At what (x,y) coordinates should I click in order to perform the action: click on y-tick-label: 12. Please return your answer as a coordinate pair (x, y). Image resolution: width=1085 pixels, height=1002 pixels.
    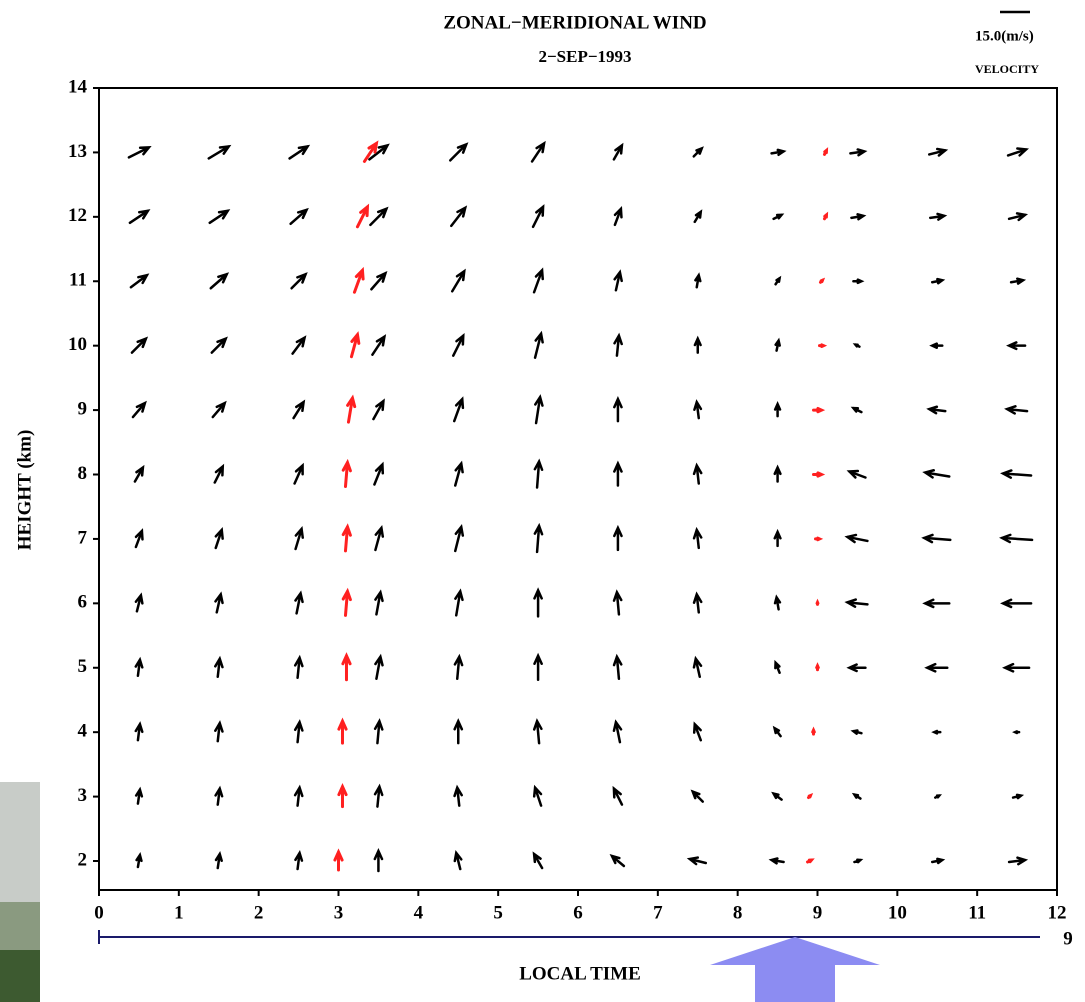
    Looking at the image, I should click on (77, 215).